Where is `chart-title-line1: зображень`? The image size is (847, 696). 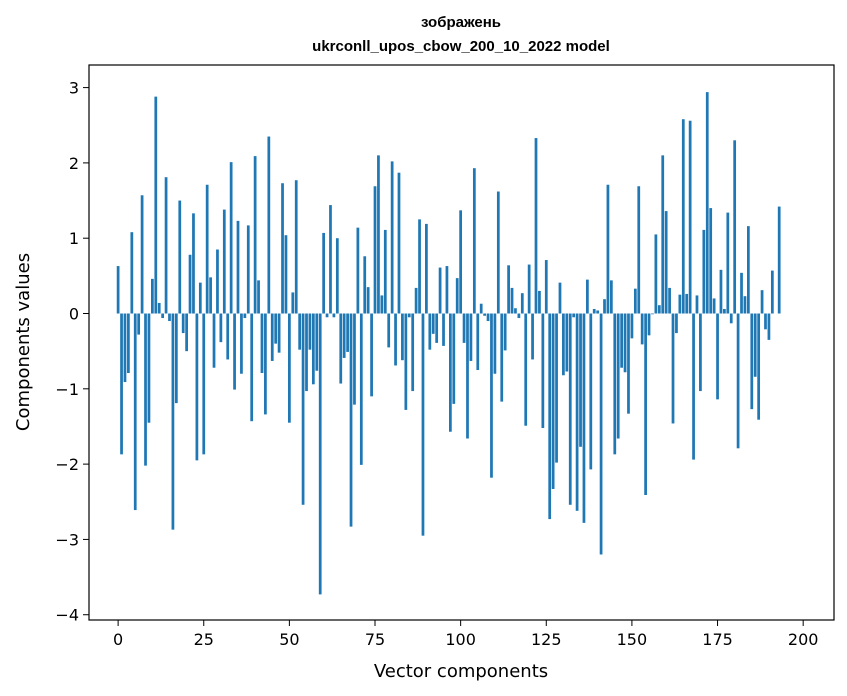
chart-title-line1: зображень is located at coordinates (461, 22).